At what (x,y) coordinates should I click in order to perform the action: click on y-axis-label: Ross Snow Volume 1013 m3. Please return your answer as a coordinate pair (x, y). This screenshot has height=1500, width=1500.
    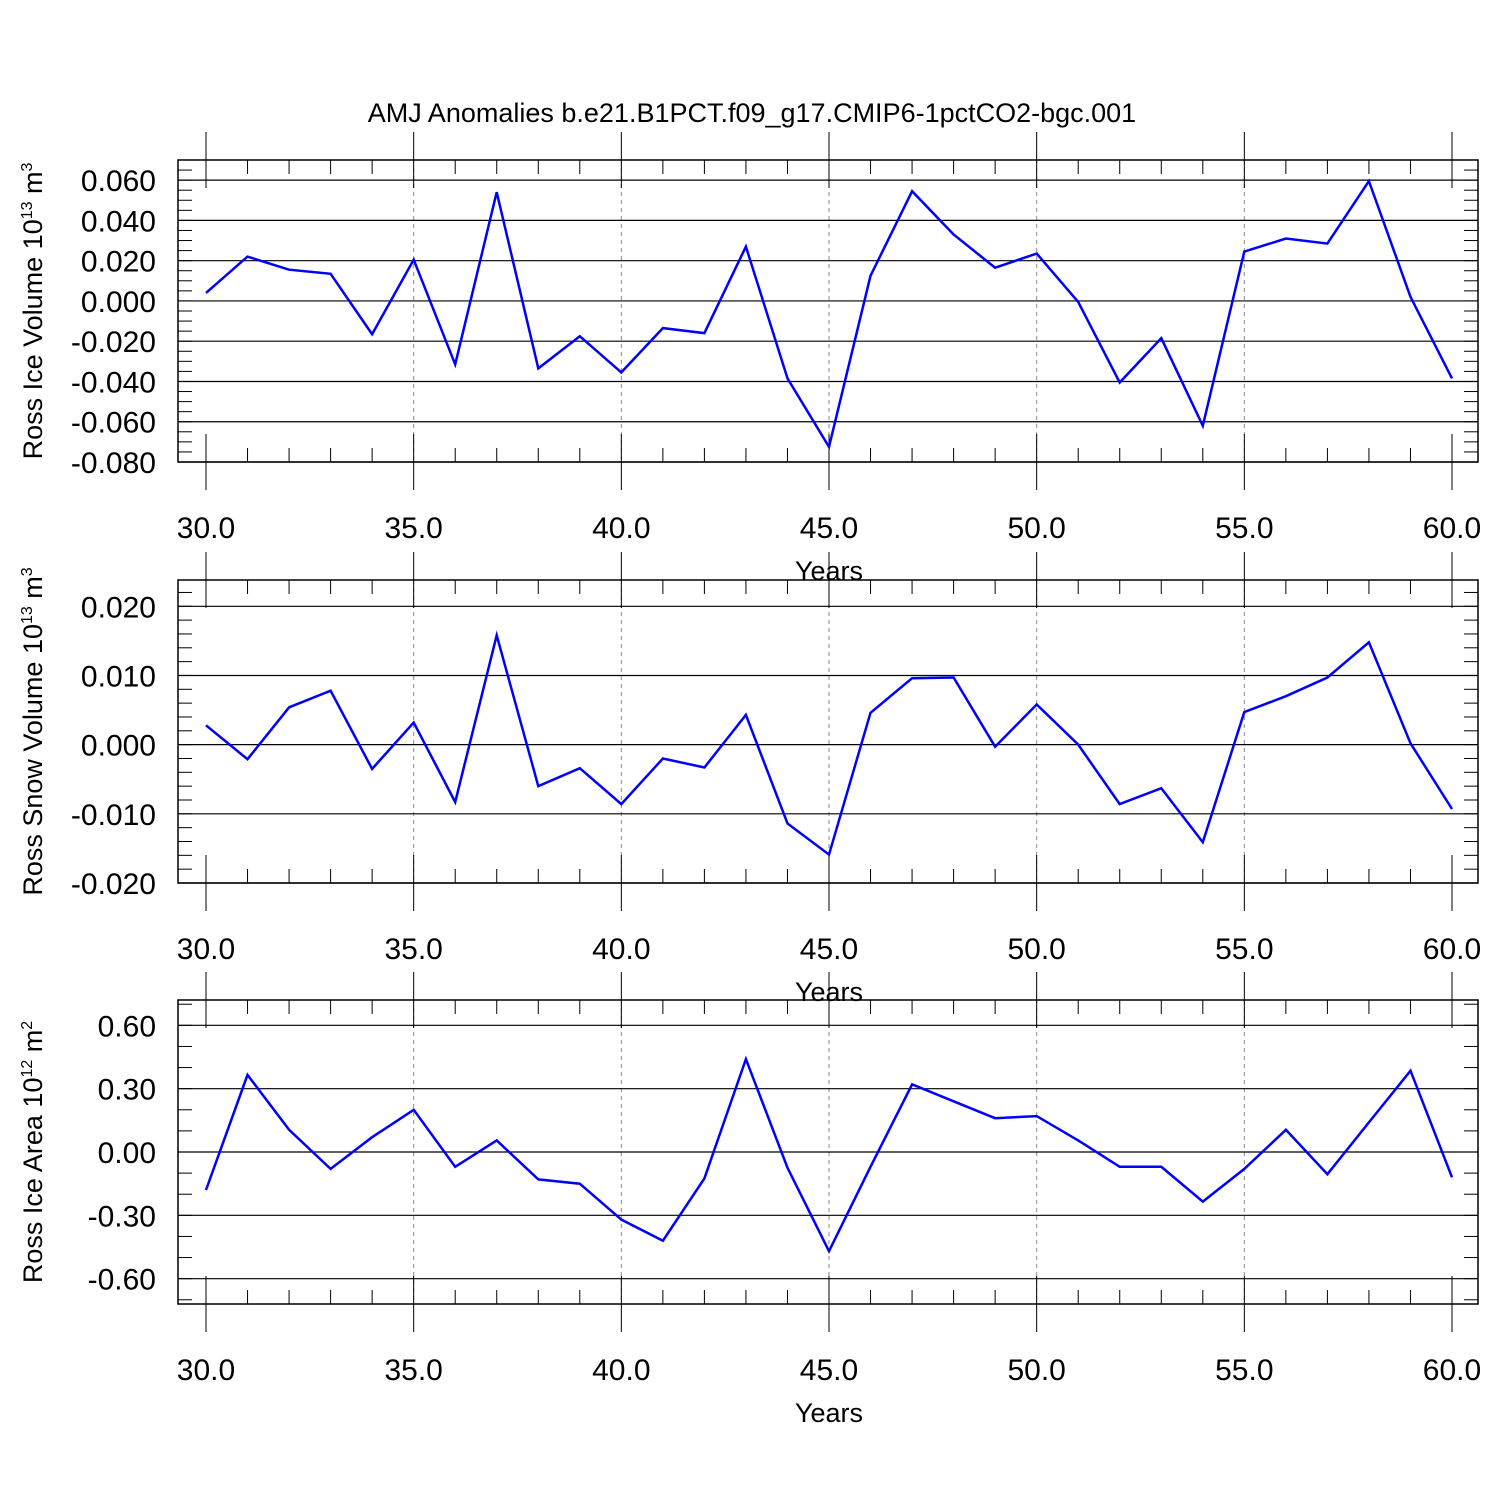
    Looking at the image, I should click on (33, 731).